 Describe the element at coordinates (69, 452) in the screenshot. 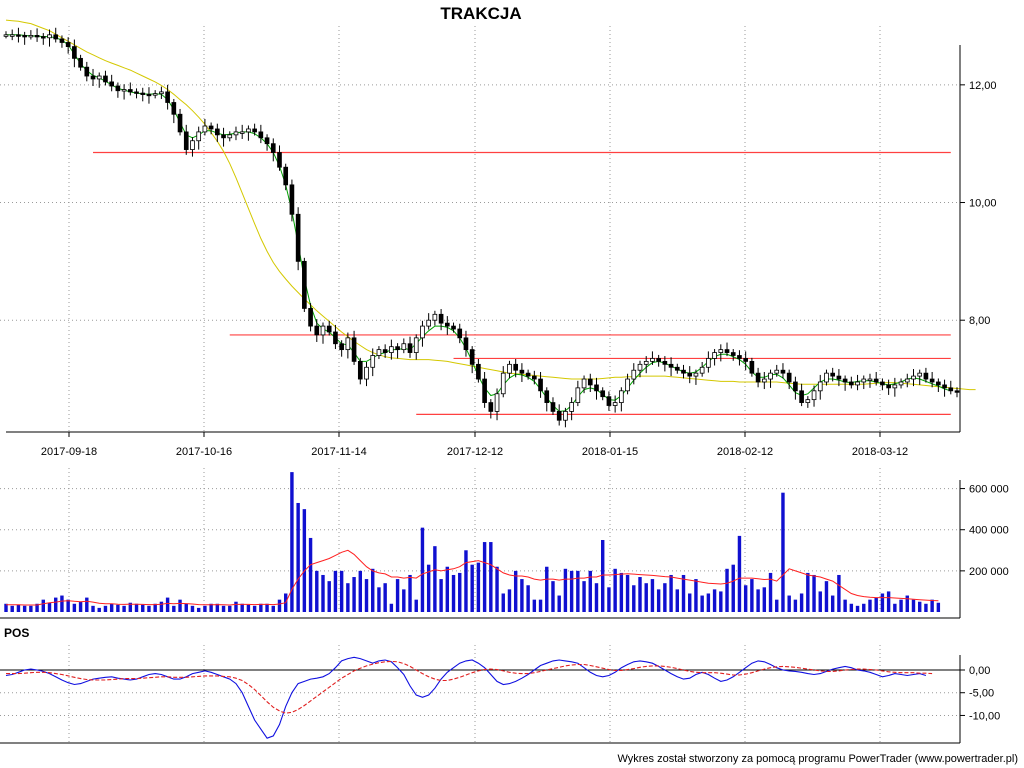

I see `x-tick-label: 2017-09-18` at that location.